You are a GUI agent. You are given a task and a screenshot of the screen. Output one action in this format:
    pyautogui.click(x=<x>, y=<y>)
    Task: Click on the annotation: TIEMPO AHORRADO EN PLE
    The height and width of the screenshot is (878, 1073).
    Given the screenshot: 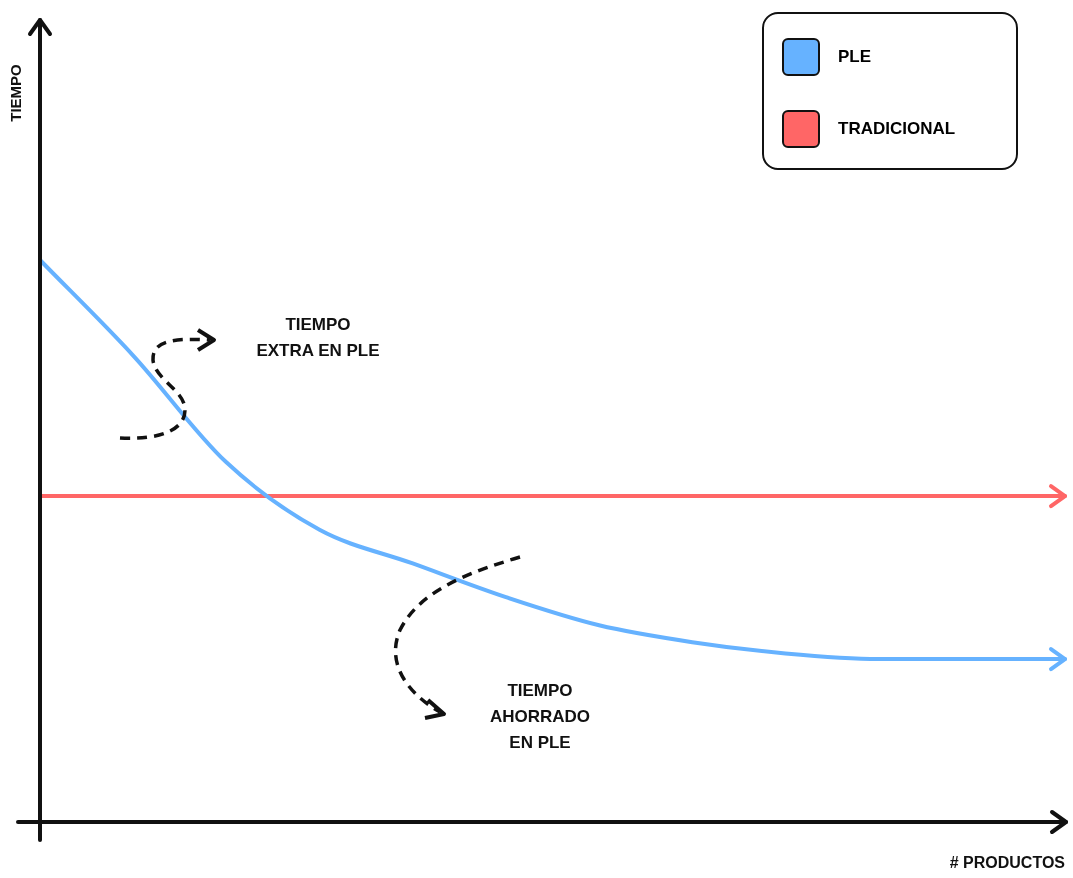 What is the action you would take?
    pyautogui.click(x=540, y=717)
    